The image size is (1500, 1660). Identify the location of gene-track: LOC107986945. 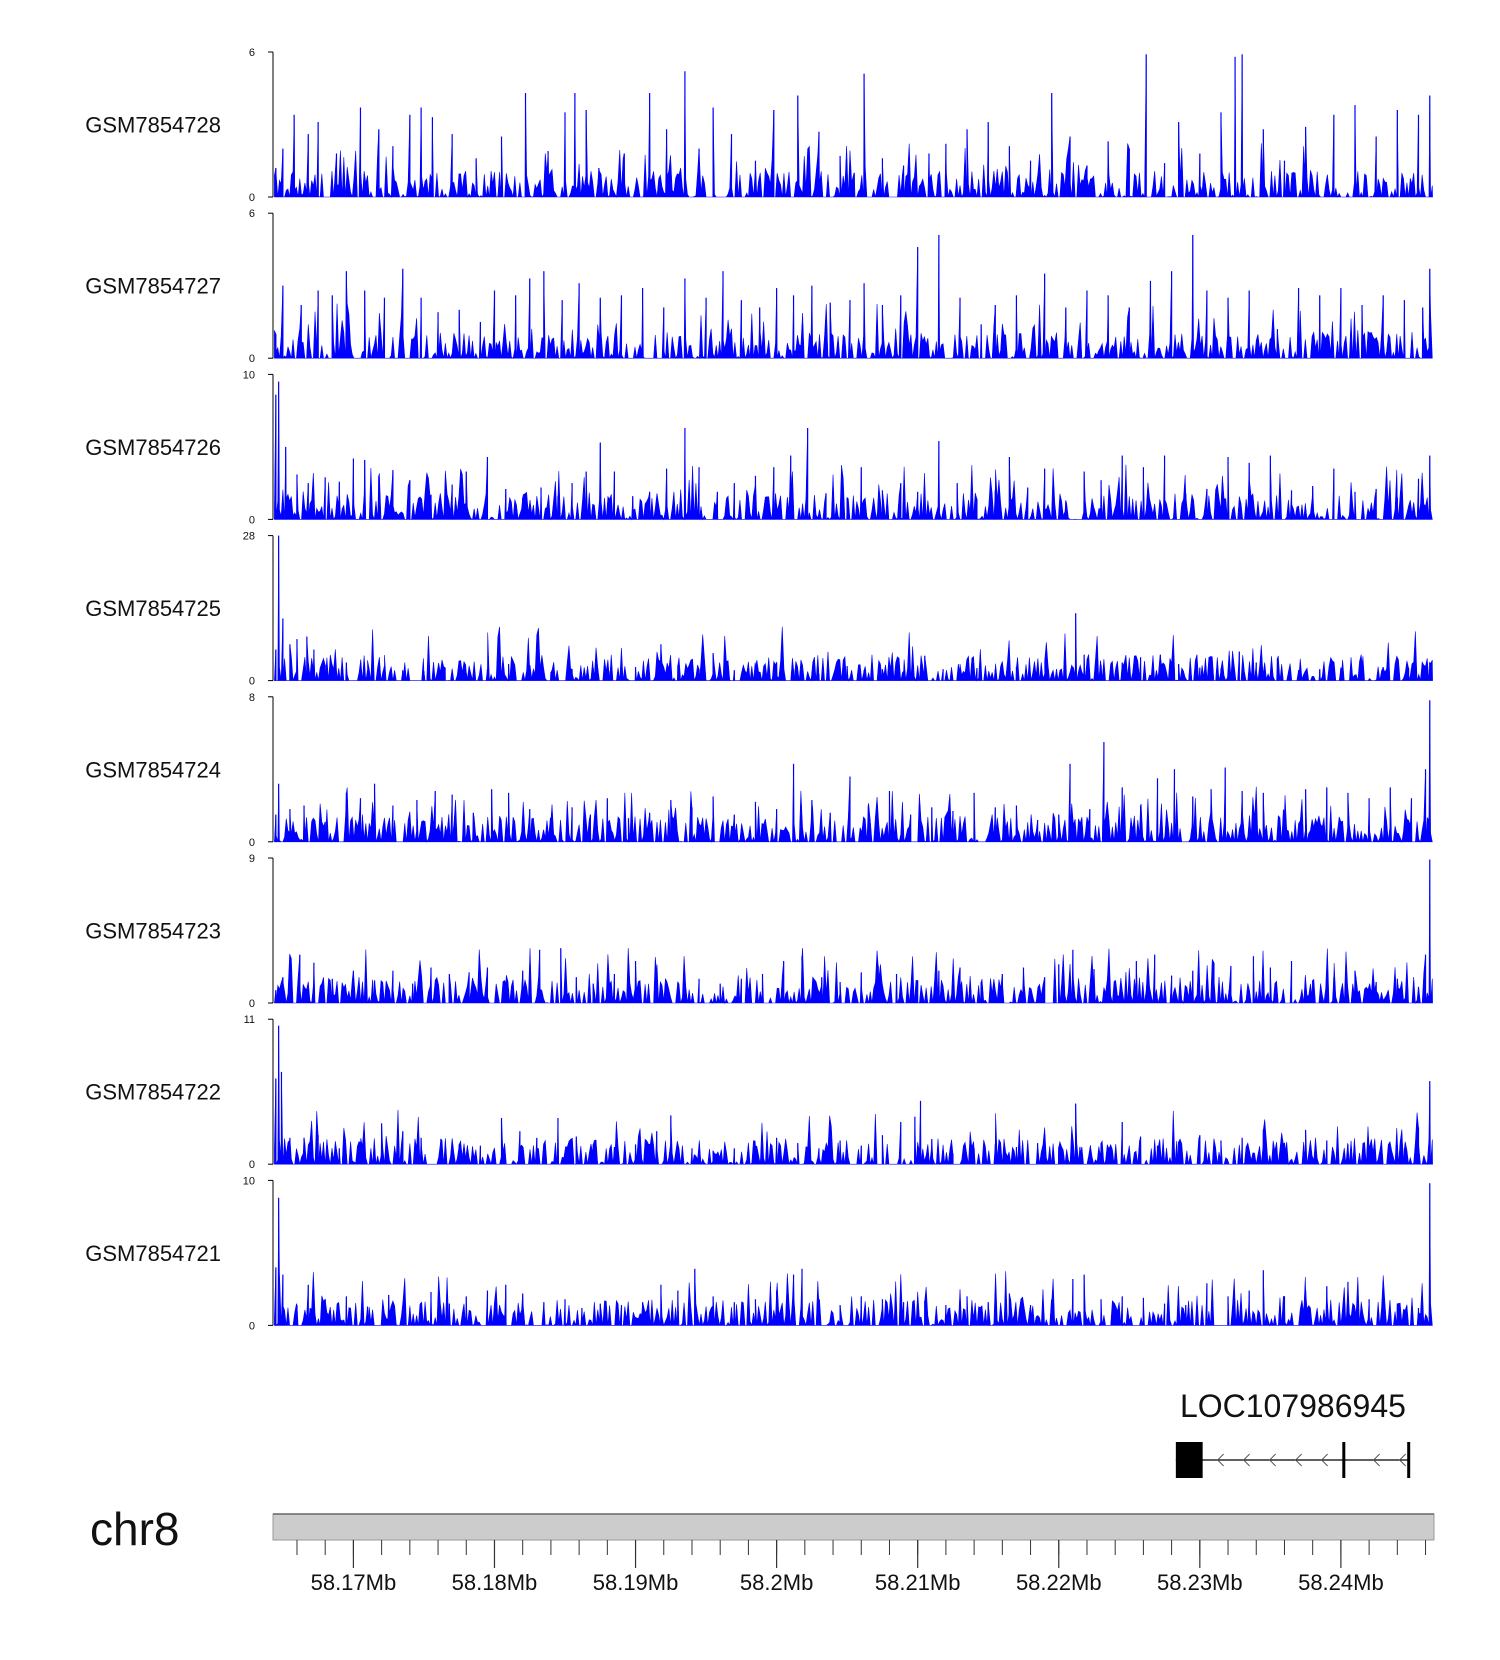
(1293, 1433).